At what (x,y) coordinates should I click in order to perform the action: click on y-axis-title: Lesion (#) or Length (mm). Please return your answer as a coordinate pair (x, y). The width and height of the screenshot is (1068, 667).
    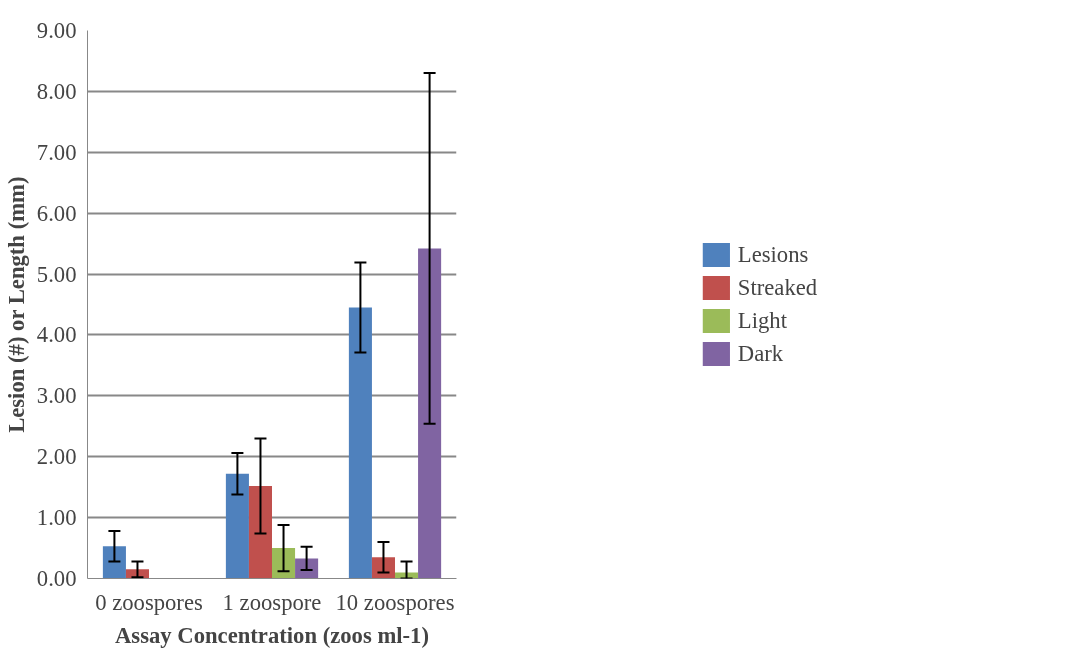
    Looking at the image, I should click on (16, 304).